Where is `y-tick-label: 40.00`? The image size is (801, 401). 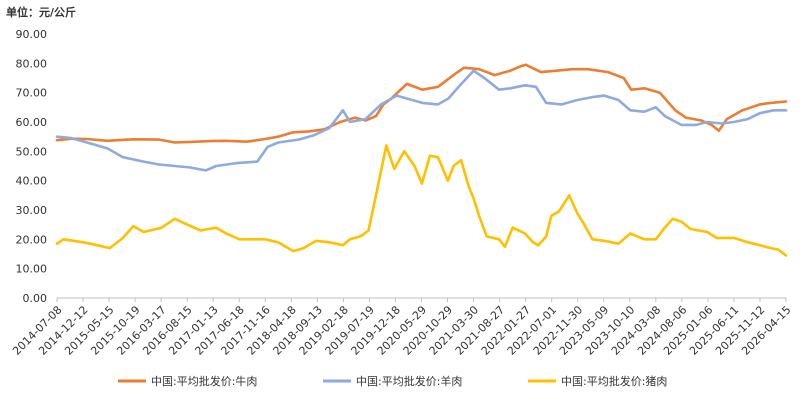
y-tick-label: 40.00 is located at coordinates (32, 181).